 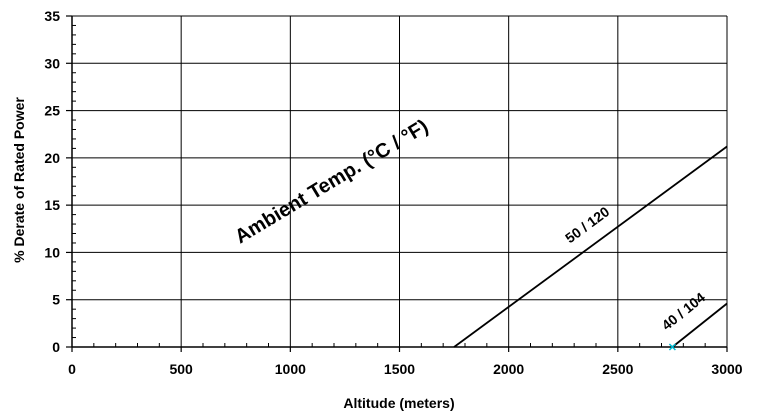 I want to click on y-tick-label: 25, so click(x=52, y=111).